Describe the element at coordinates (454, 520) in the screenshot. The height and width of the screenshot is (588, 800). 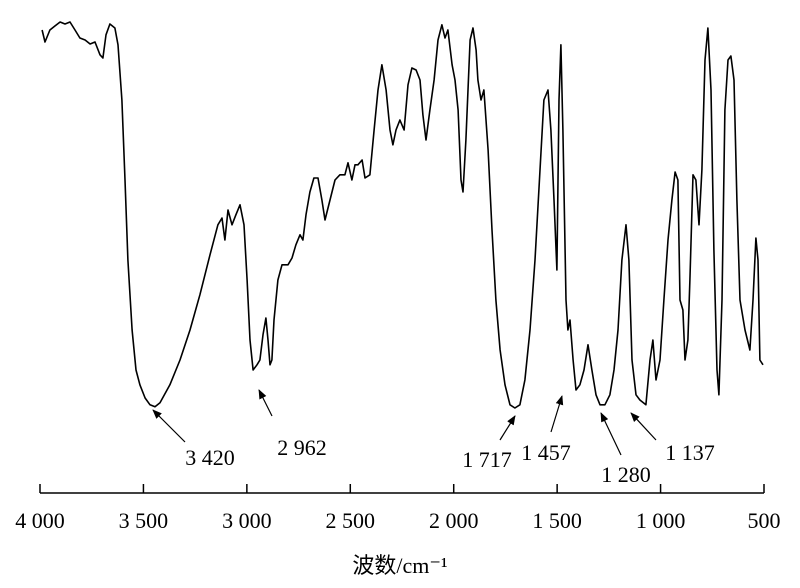
I see `x-tick-label: 2 000` at that location.